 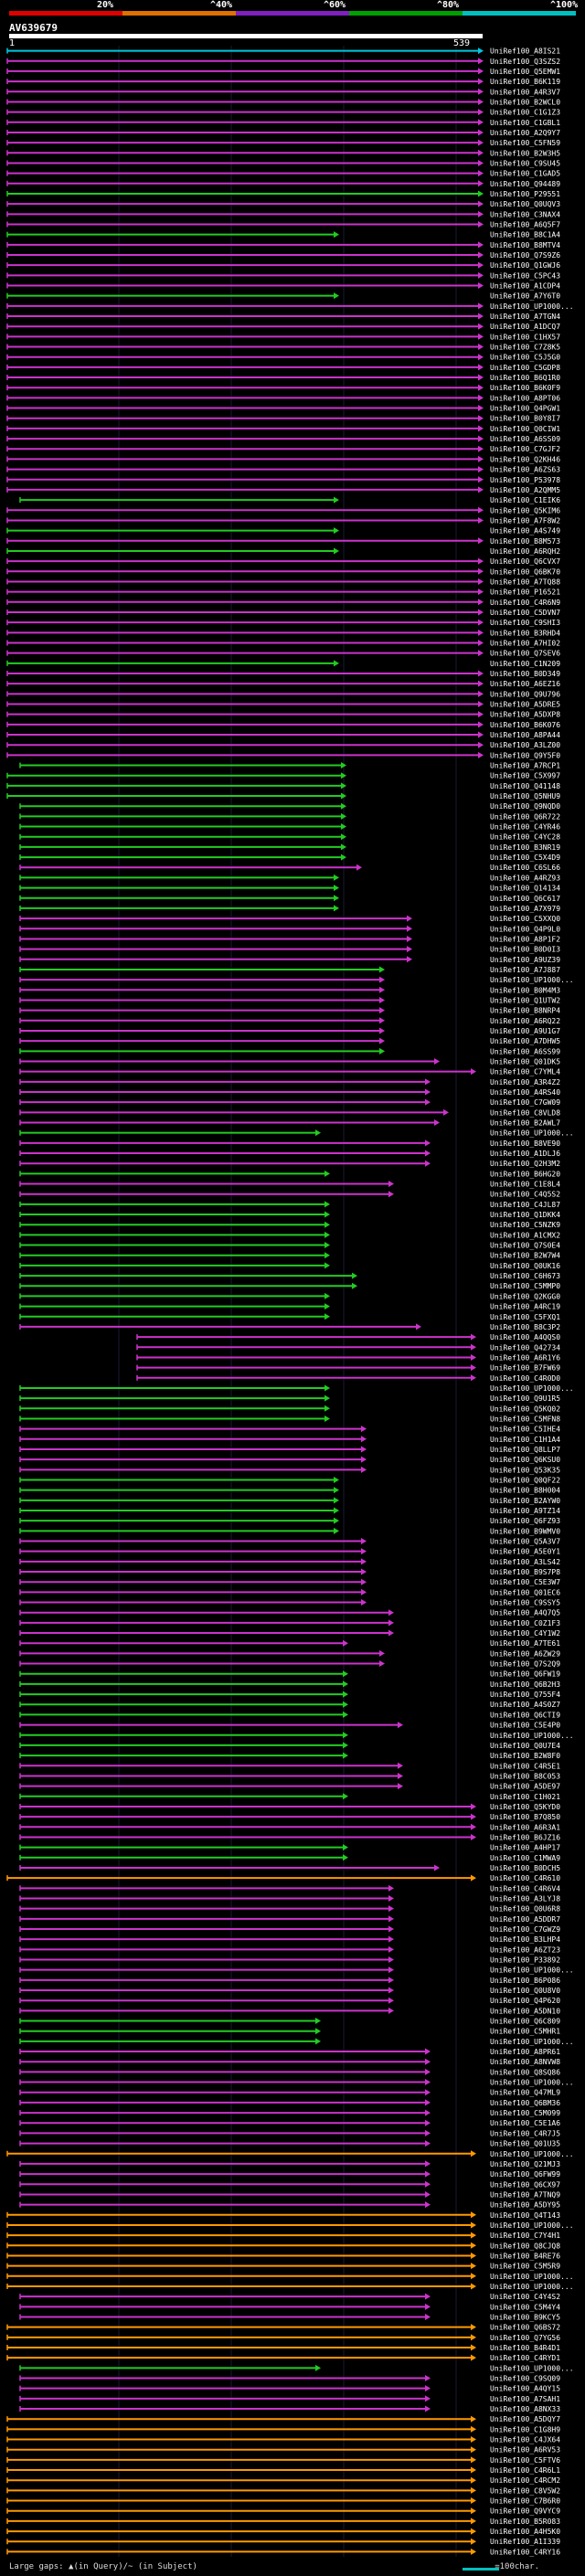 I want to click on hit-row: UniRef100_B3LHP4, so click(x=289, y=1939).